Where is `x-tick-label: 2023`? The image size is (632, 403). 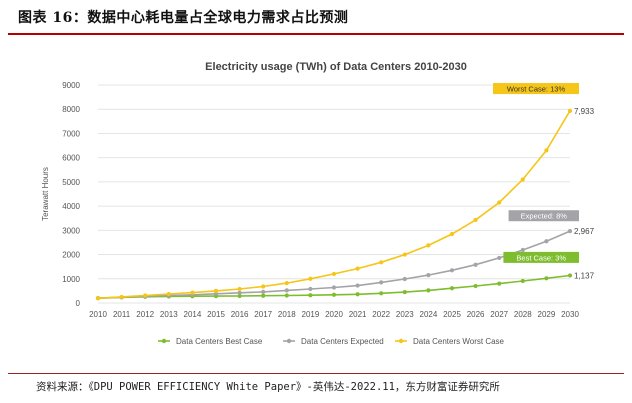
x-tick-label: 2023 is located at coordinates (405, 314).